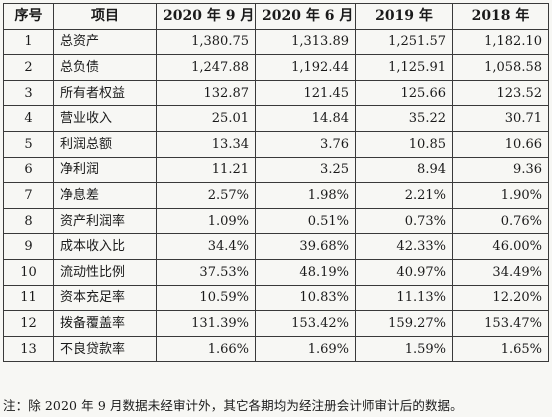  What do you see at coordinates (305, 272) in the screenshot?
I see `cell-2020-jun: 48.19%` at bounding box center [305, 272].